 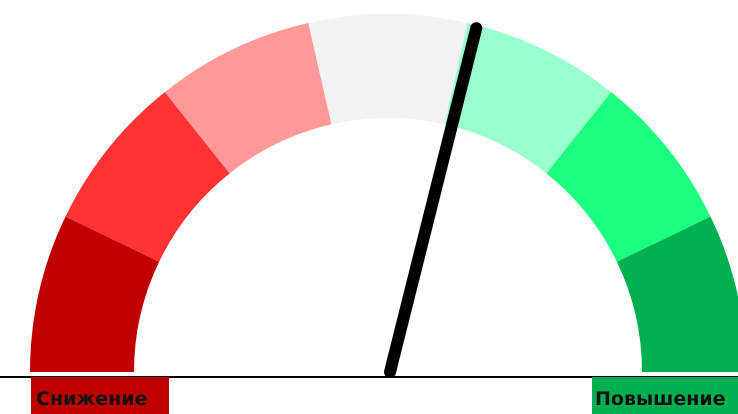 I want to click on increase-label: Повышение, so click(x=665, y=395).